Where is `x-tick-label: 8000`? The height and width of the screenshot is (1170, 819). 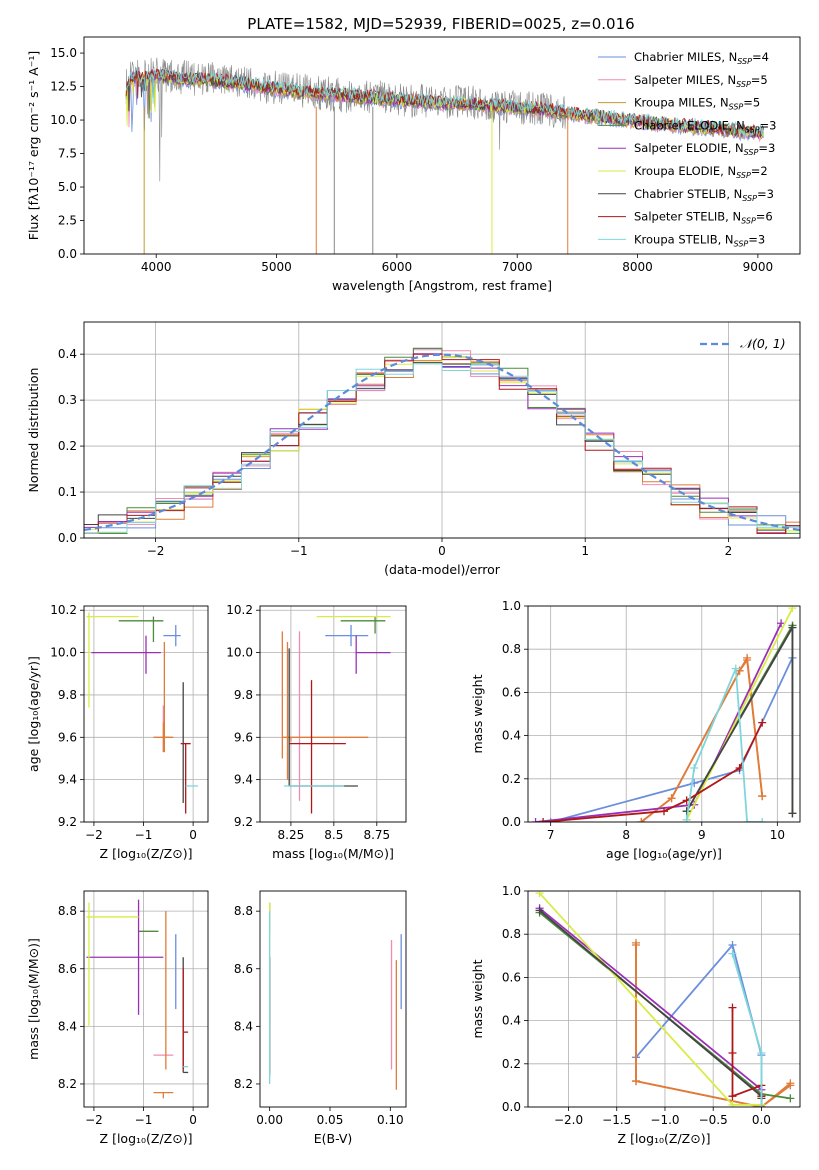
x-tick-label: 8000 is located at coordinates (637, 267).